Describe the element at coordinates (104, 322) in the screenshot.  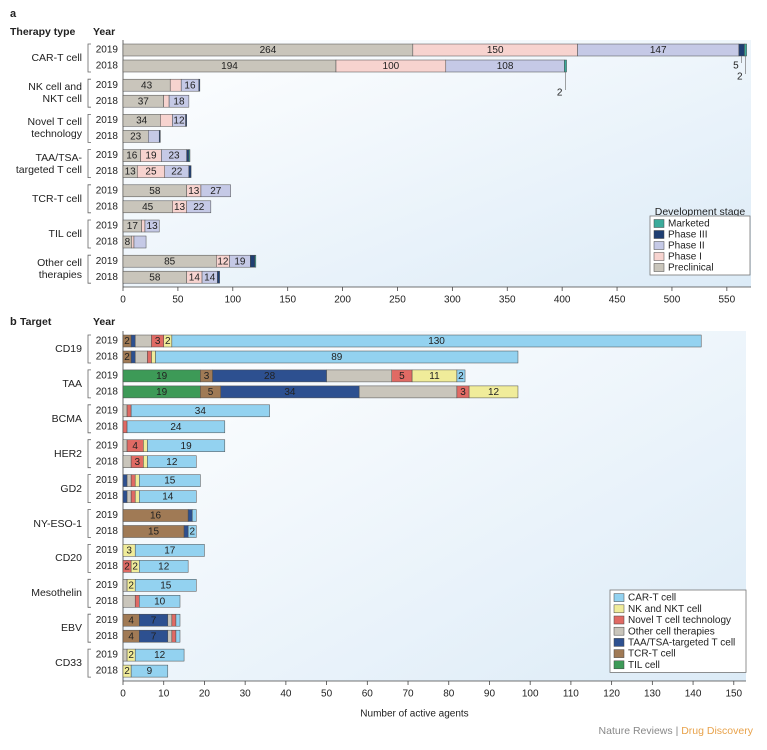
I see `year-header: Year` at that location.